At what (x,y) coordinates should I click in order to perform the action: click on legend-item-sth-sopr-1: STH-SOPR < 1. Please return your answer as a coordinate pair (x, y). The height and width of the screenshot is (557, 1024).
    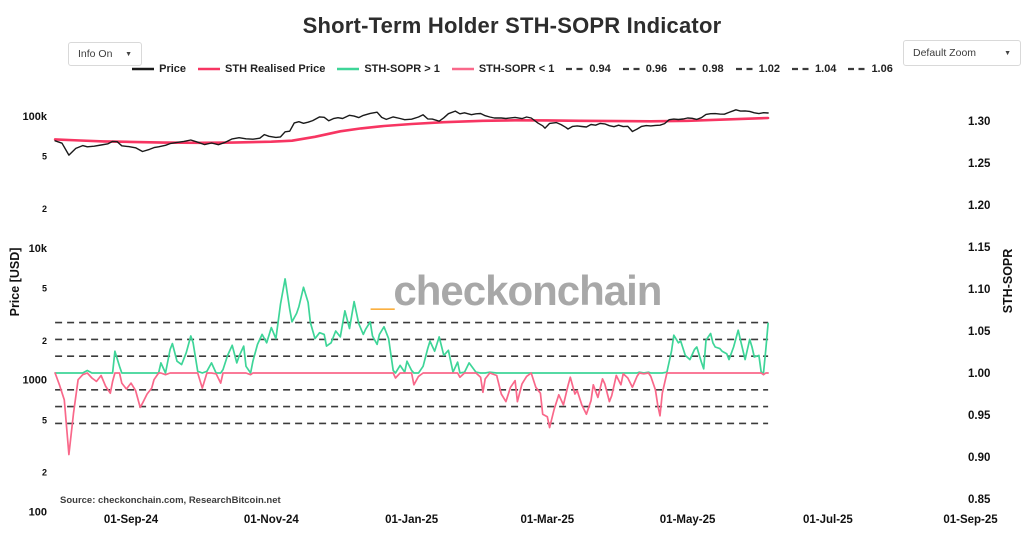
    Looking at the image, I should click on (503, 69).